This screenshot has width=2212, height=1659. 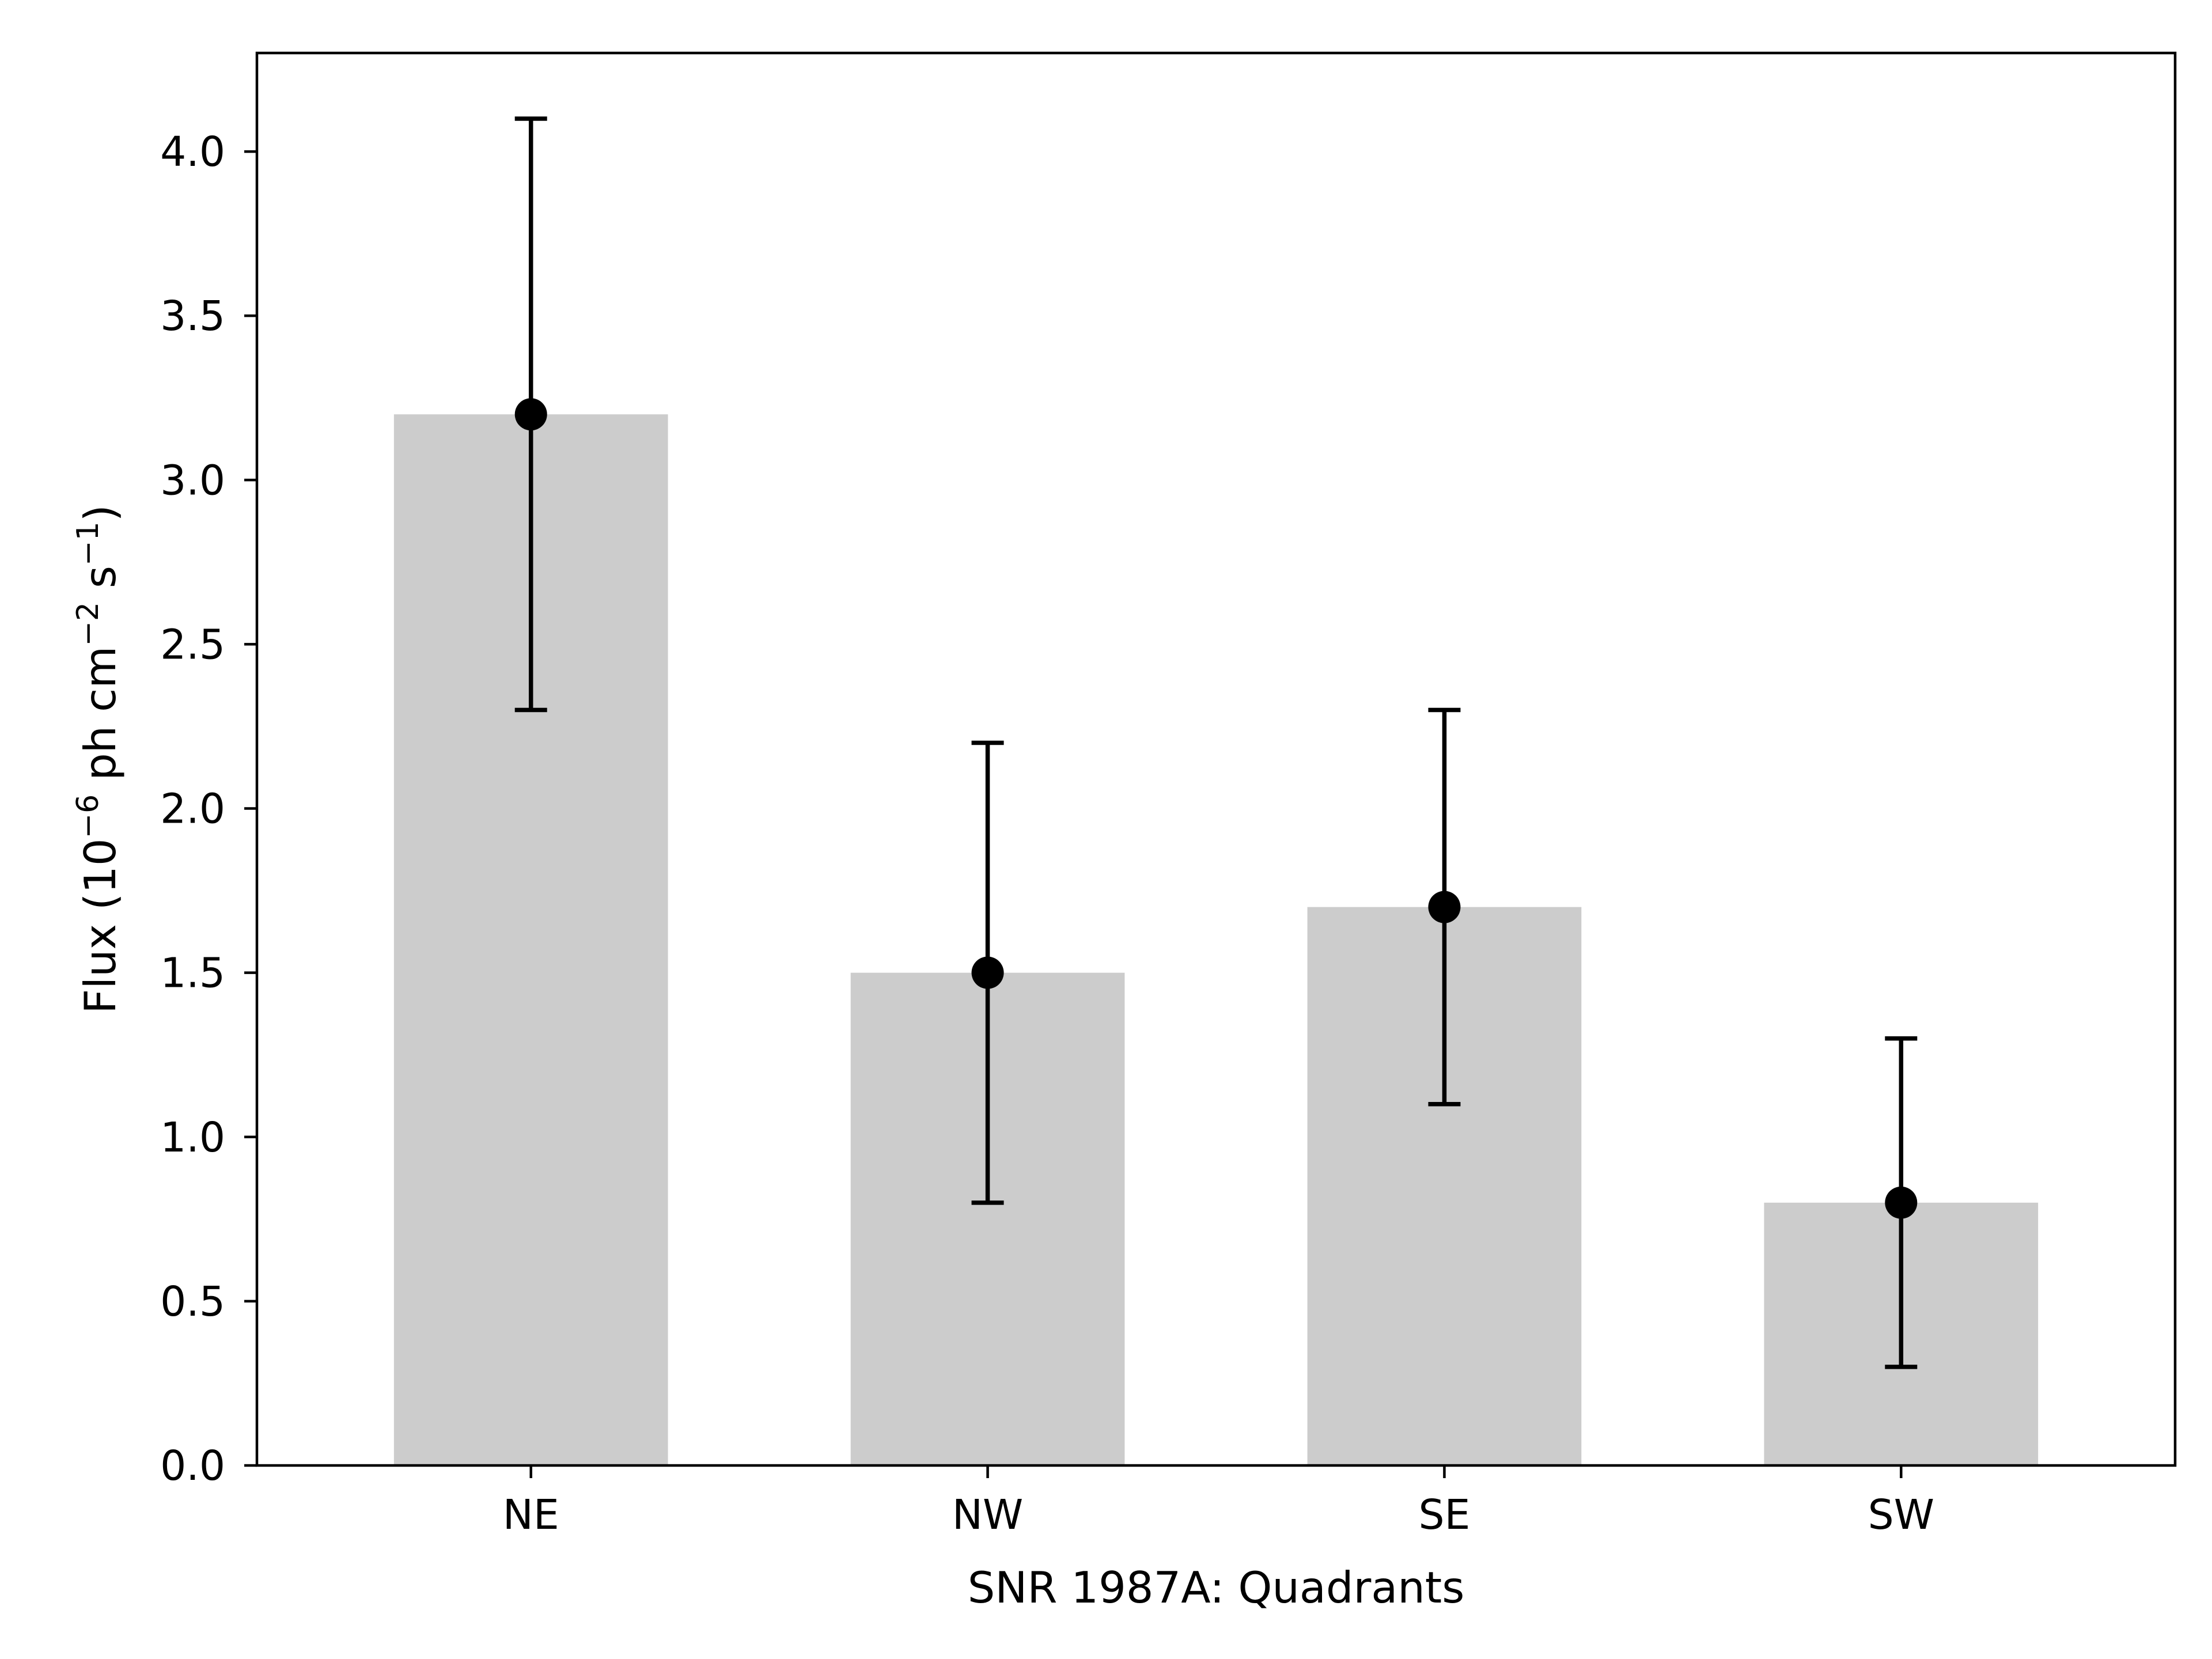 What do you see at coordinates (192, 1137) in the screenshot?
I see `y-tick-label-2: 1.0` at bounding box center [192, 1137].